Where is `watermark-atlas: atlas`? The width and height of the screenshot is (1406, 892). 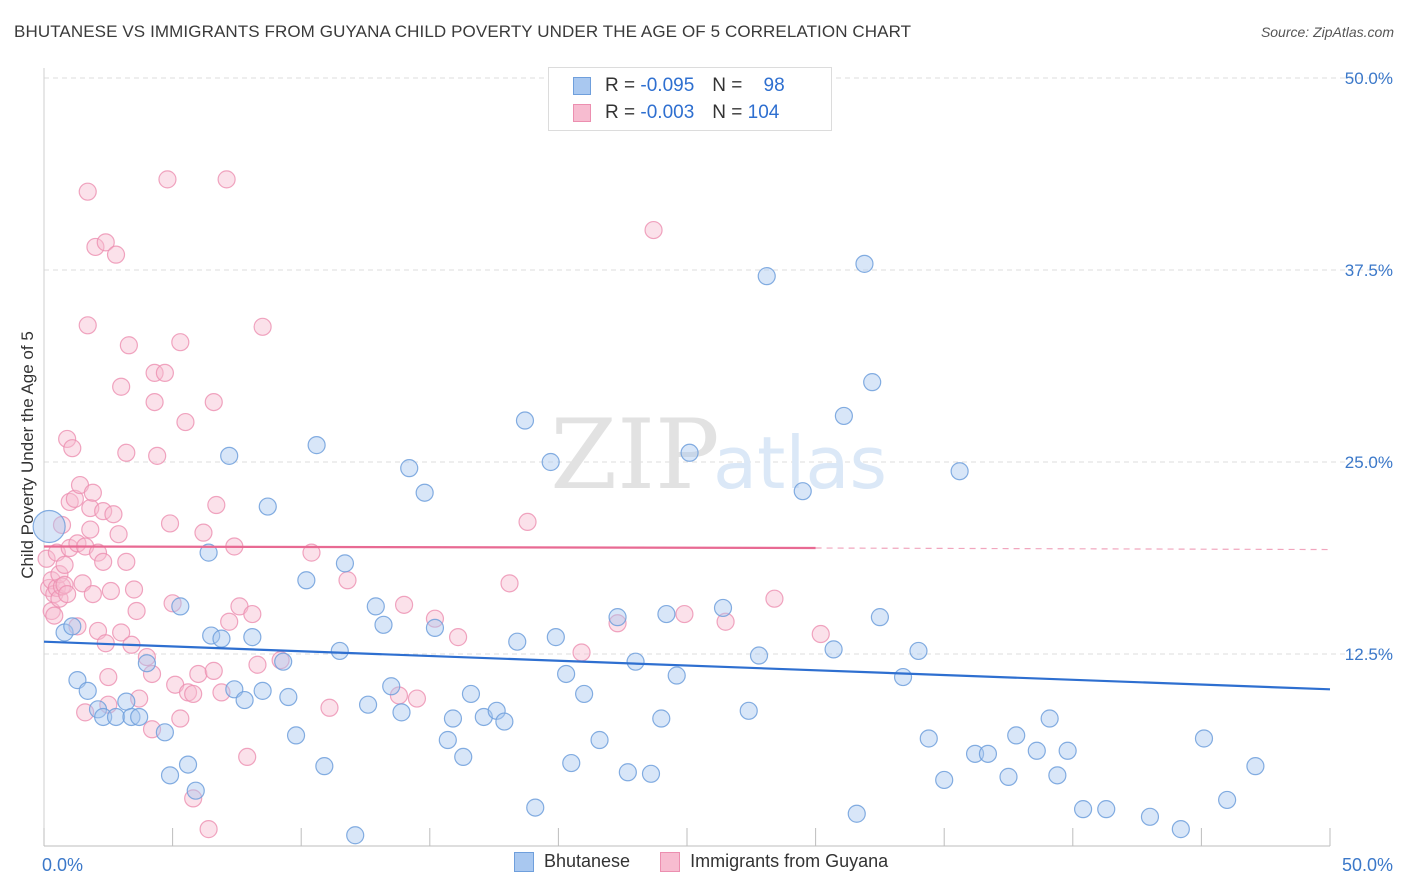
watermark-atlas: atlas is located at coordinates (800, 463).